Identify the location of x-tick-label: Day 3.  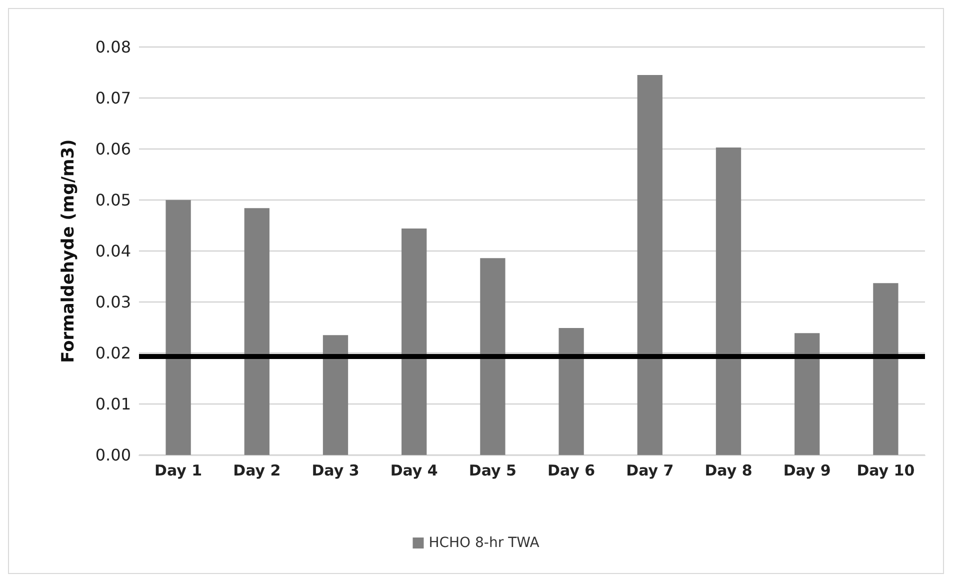
(336, 471).